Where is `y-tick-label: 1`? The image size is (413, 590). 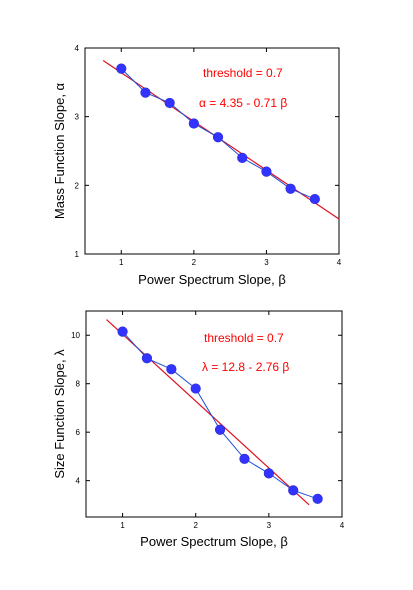
y-tick-label: 1 is located at coordinates (77, 254).